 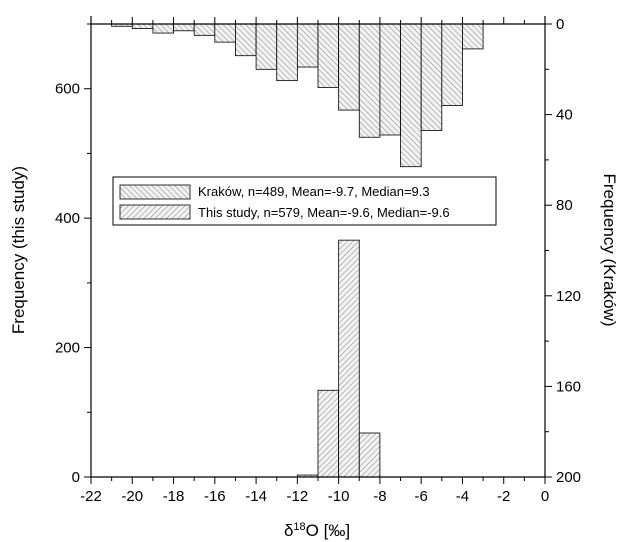 What do you see at coordinates (317, 530) in the screenshot?
I see `x-axis-title: δ18O [‰]` at bounding box center [317, 530].